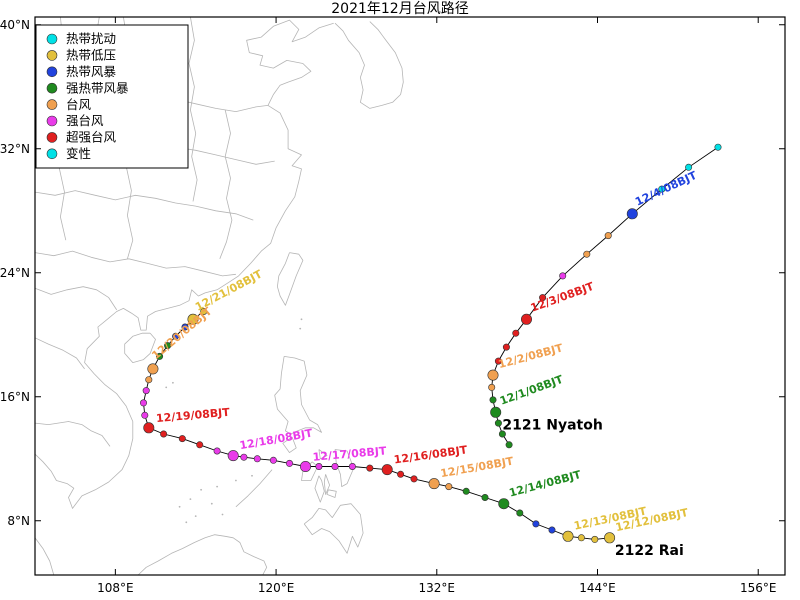  What do you see at coordinates (91, 137) in the screenshot?
I see `legend-item-label-super: 超强台风` at bounding box center [91, 137].